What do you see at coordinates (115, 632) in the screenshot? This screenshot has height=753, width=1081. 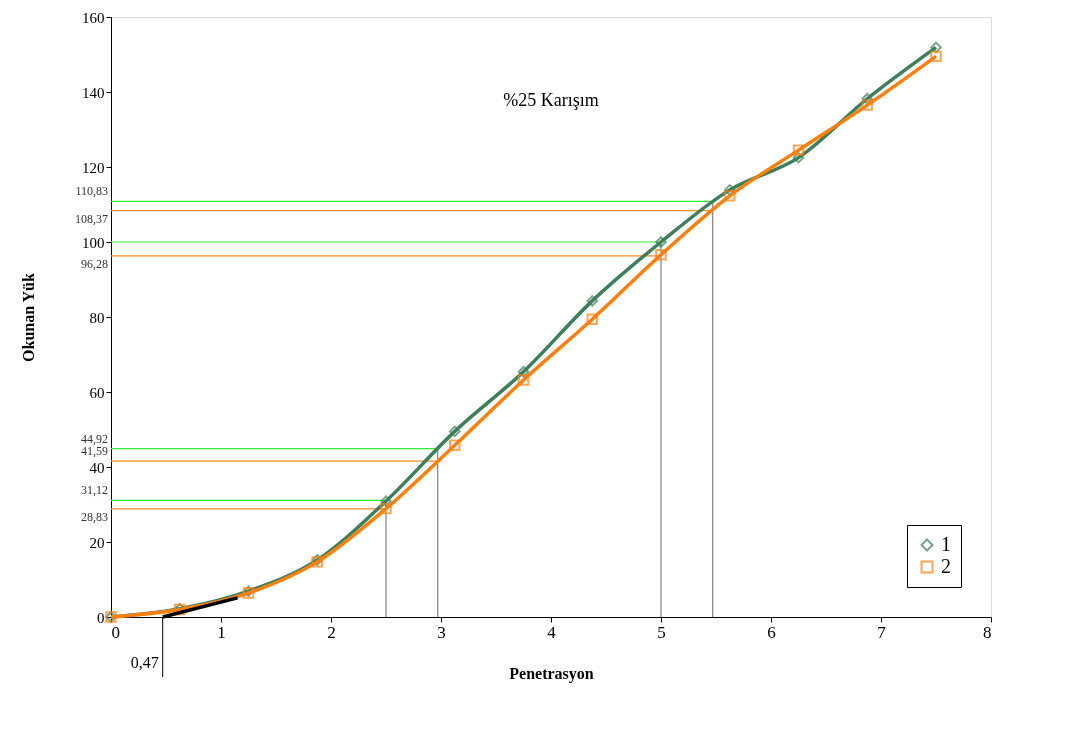 I see `x-tick-label: 0` at bounding box center [115, 632].